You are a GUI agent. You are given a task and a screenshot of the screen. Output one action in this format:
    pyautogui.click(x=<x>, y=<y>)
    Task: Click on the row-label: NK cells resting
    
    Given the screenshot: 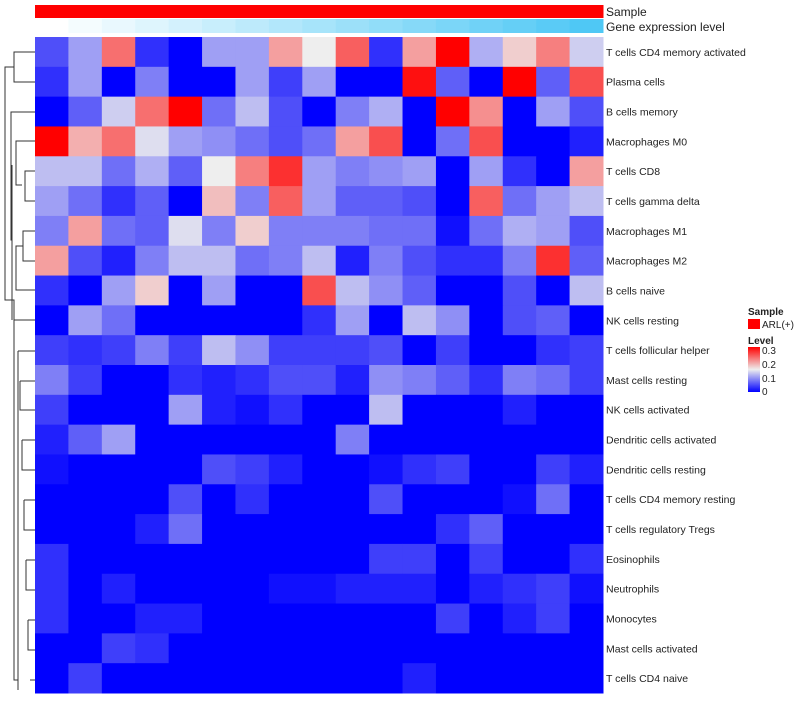 What is the action you would take?
    pyautogui.click(x=642, y=321)
    